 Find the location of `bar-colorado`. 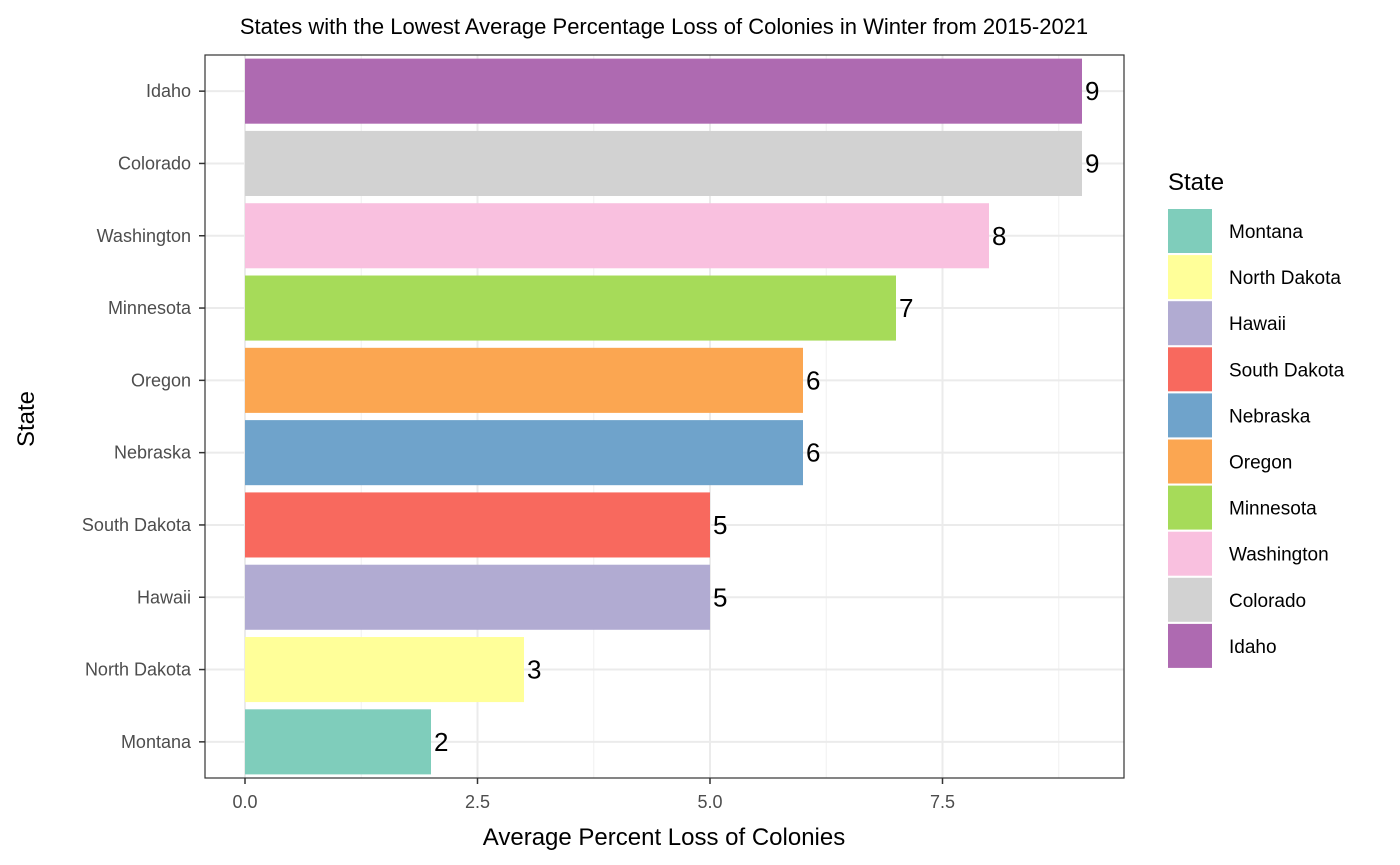

bar-colorado is located at coordinates (663, 163).